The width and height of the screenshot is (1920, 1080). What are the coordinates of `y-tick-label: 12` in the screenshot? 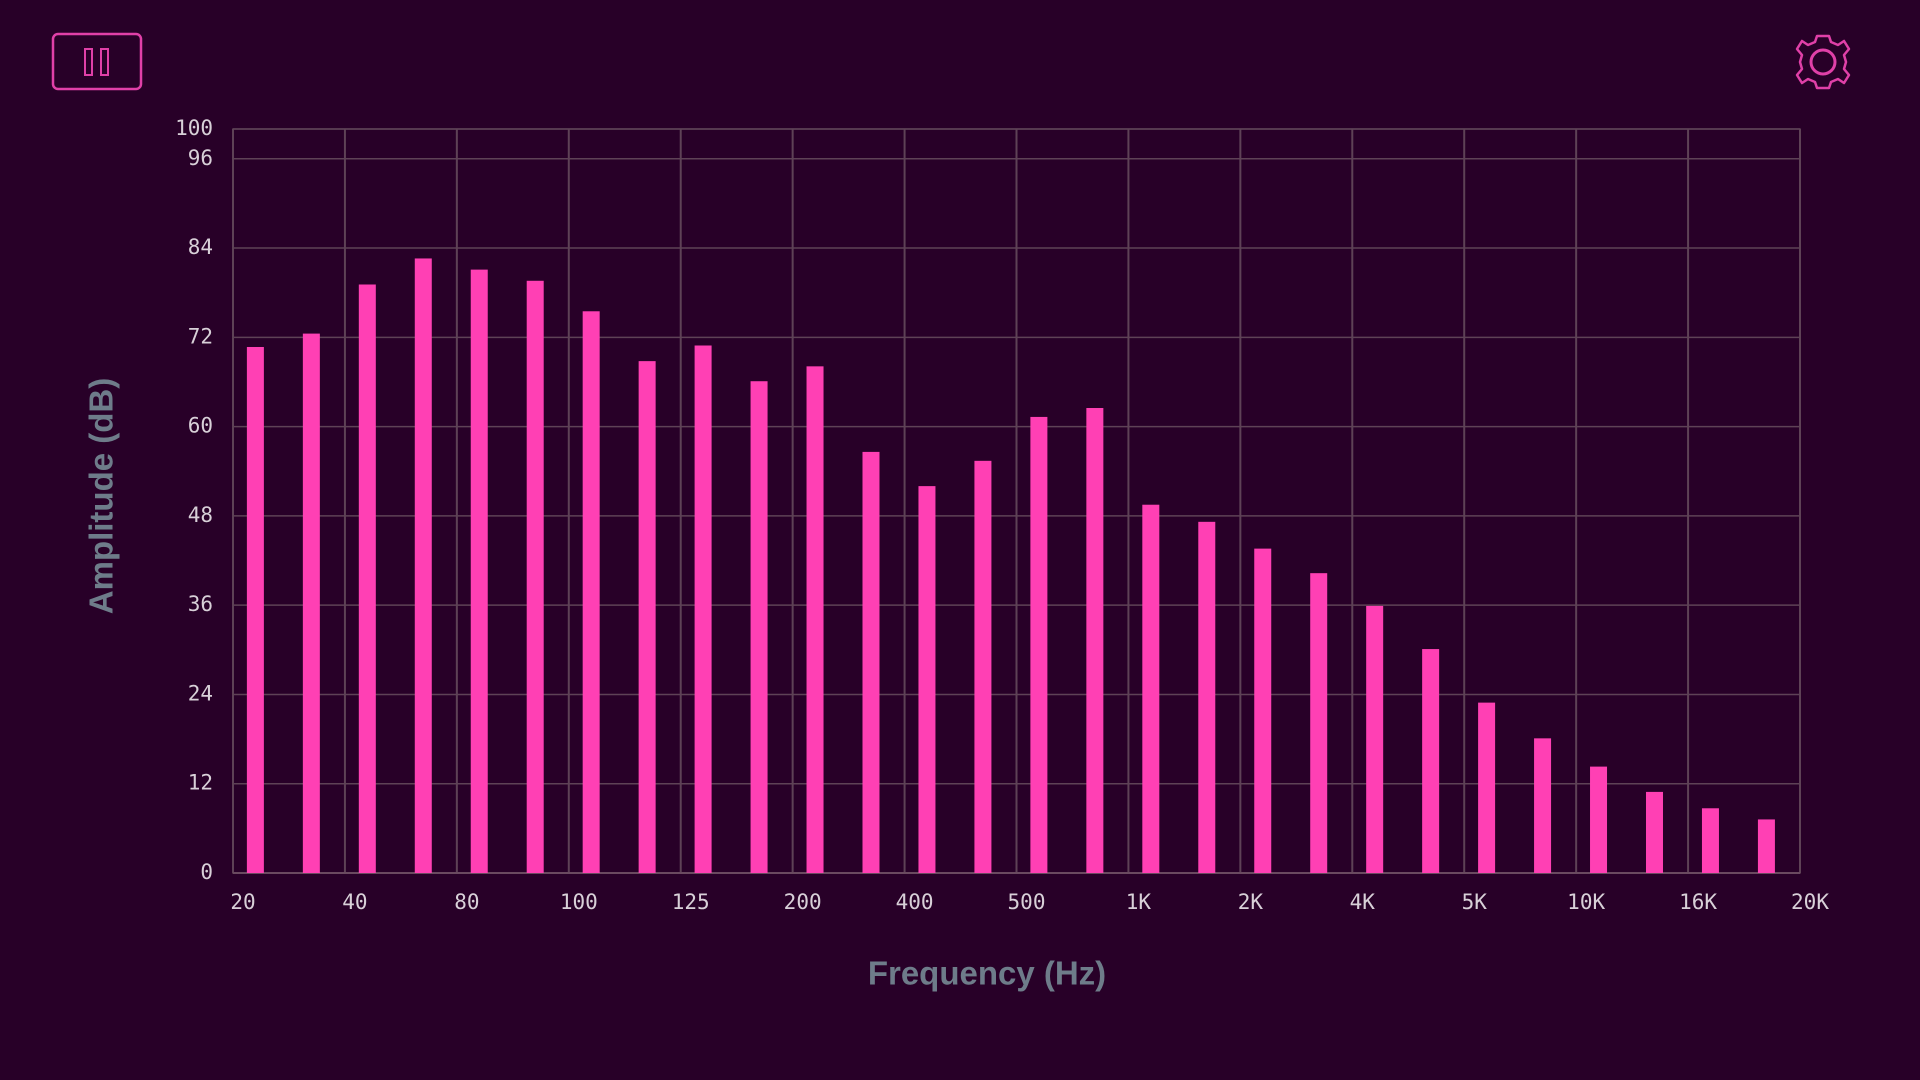 It's located at (200, 783).